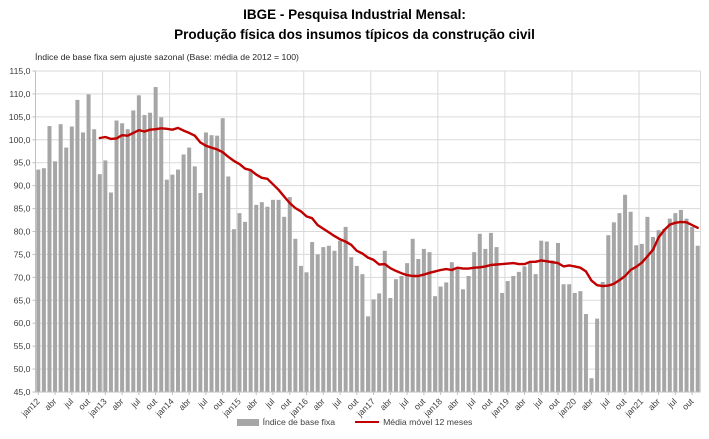 The image size is (709, 439). Describe the element at coordinates (22, 209) in the screenshot. I see `y-axis-label: 85,0` at that location.